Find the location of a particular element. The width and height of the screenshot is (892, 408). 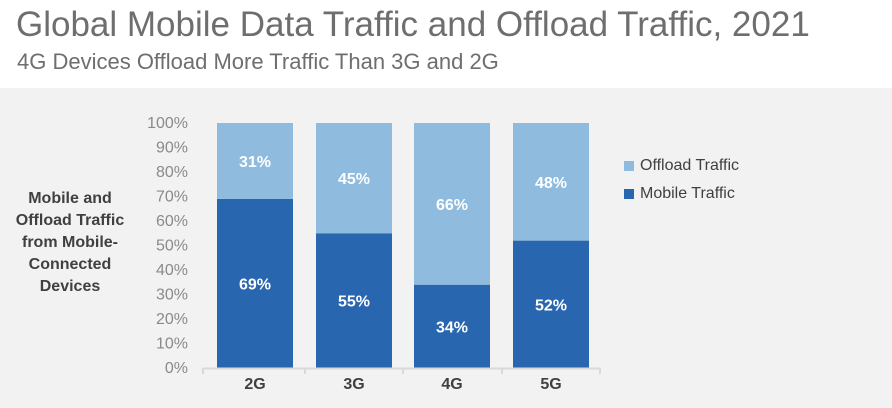

data-label-offload-3g: 45% is located at coordinates (354, 179).